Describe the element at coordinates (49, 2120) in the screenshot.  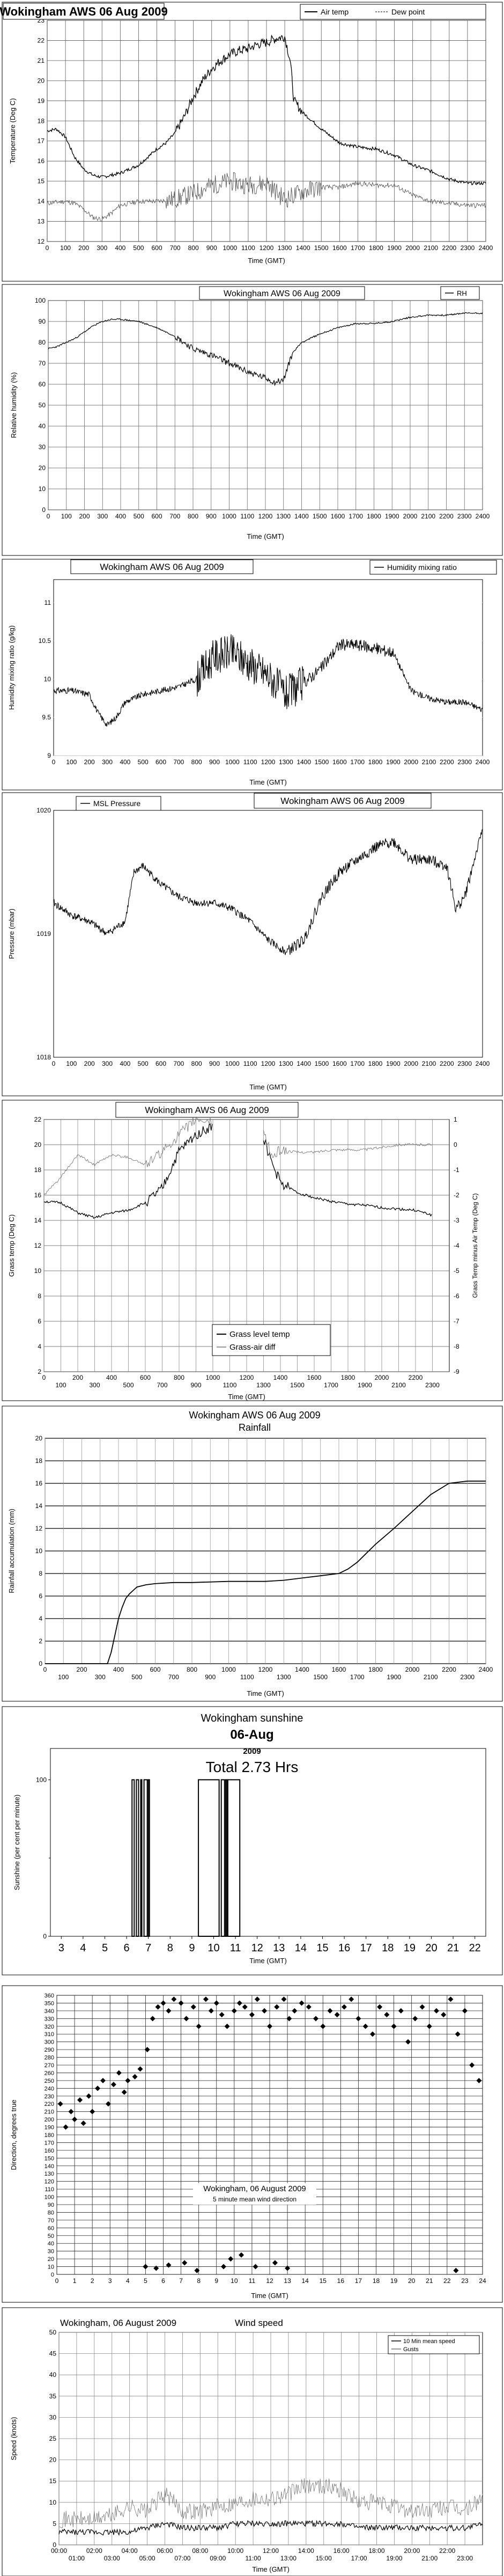
I see `y-tick-label: 200` at that location.